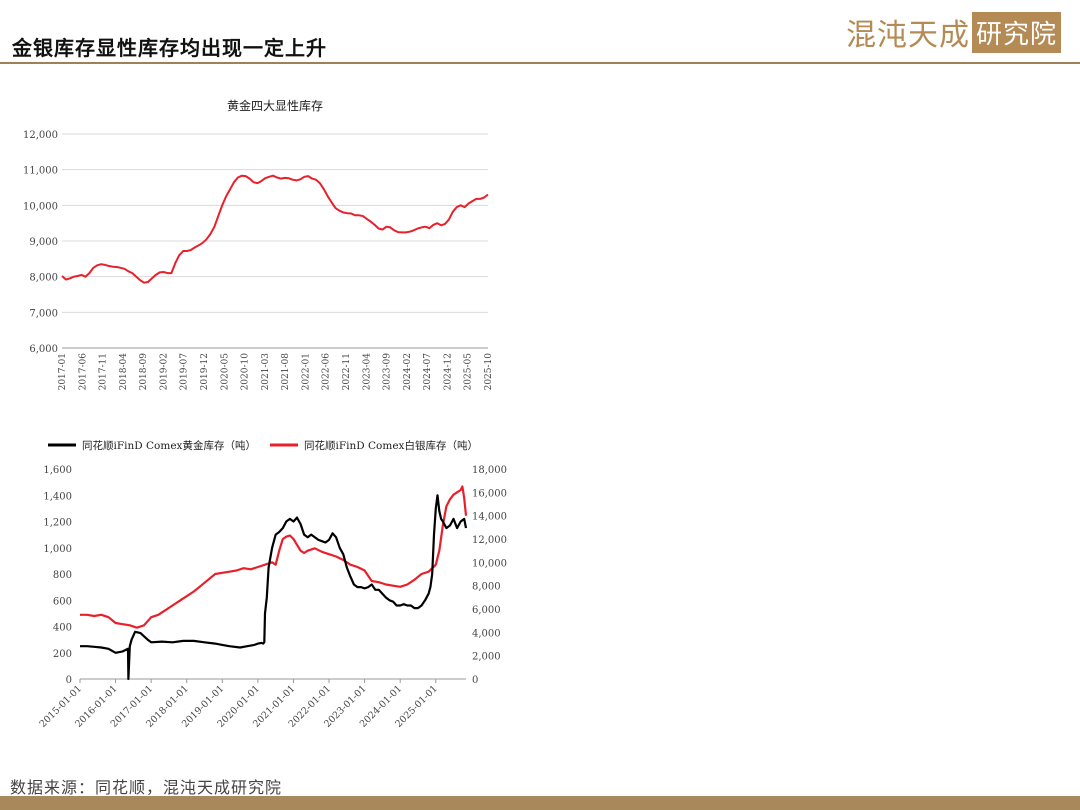 The width and height of the screenshot is (1080, 810). What do you see at coordinates (469, 372) in the screenshot?
I see `x-tick-label: 2025-05` at bounding box center [469, 372].